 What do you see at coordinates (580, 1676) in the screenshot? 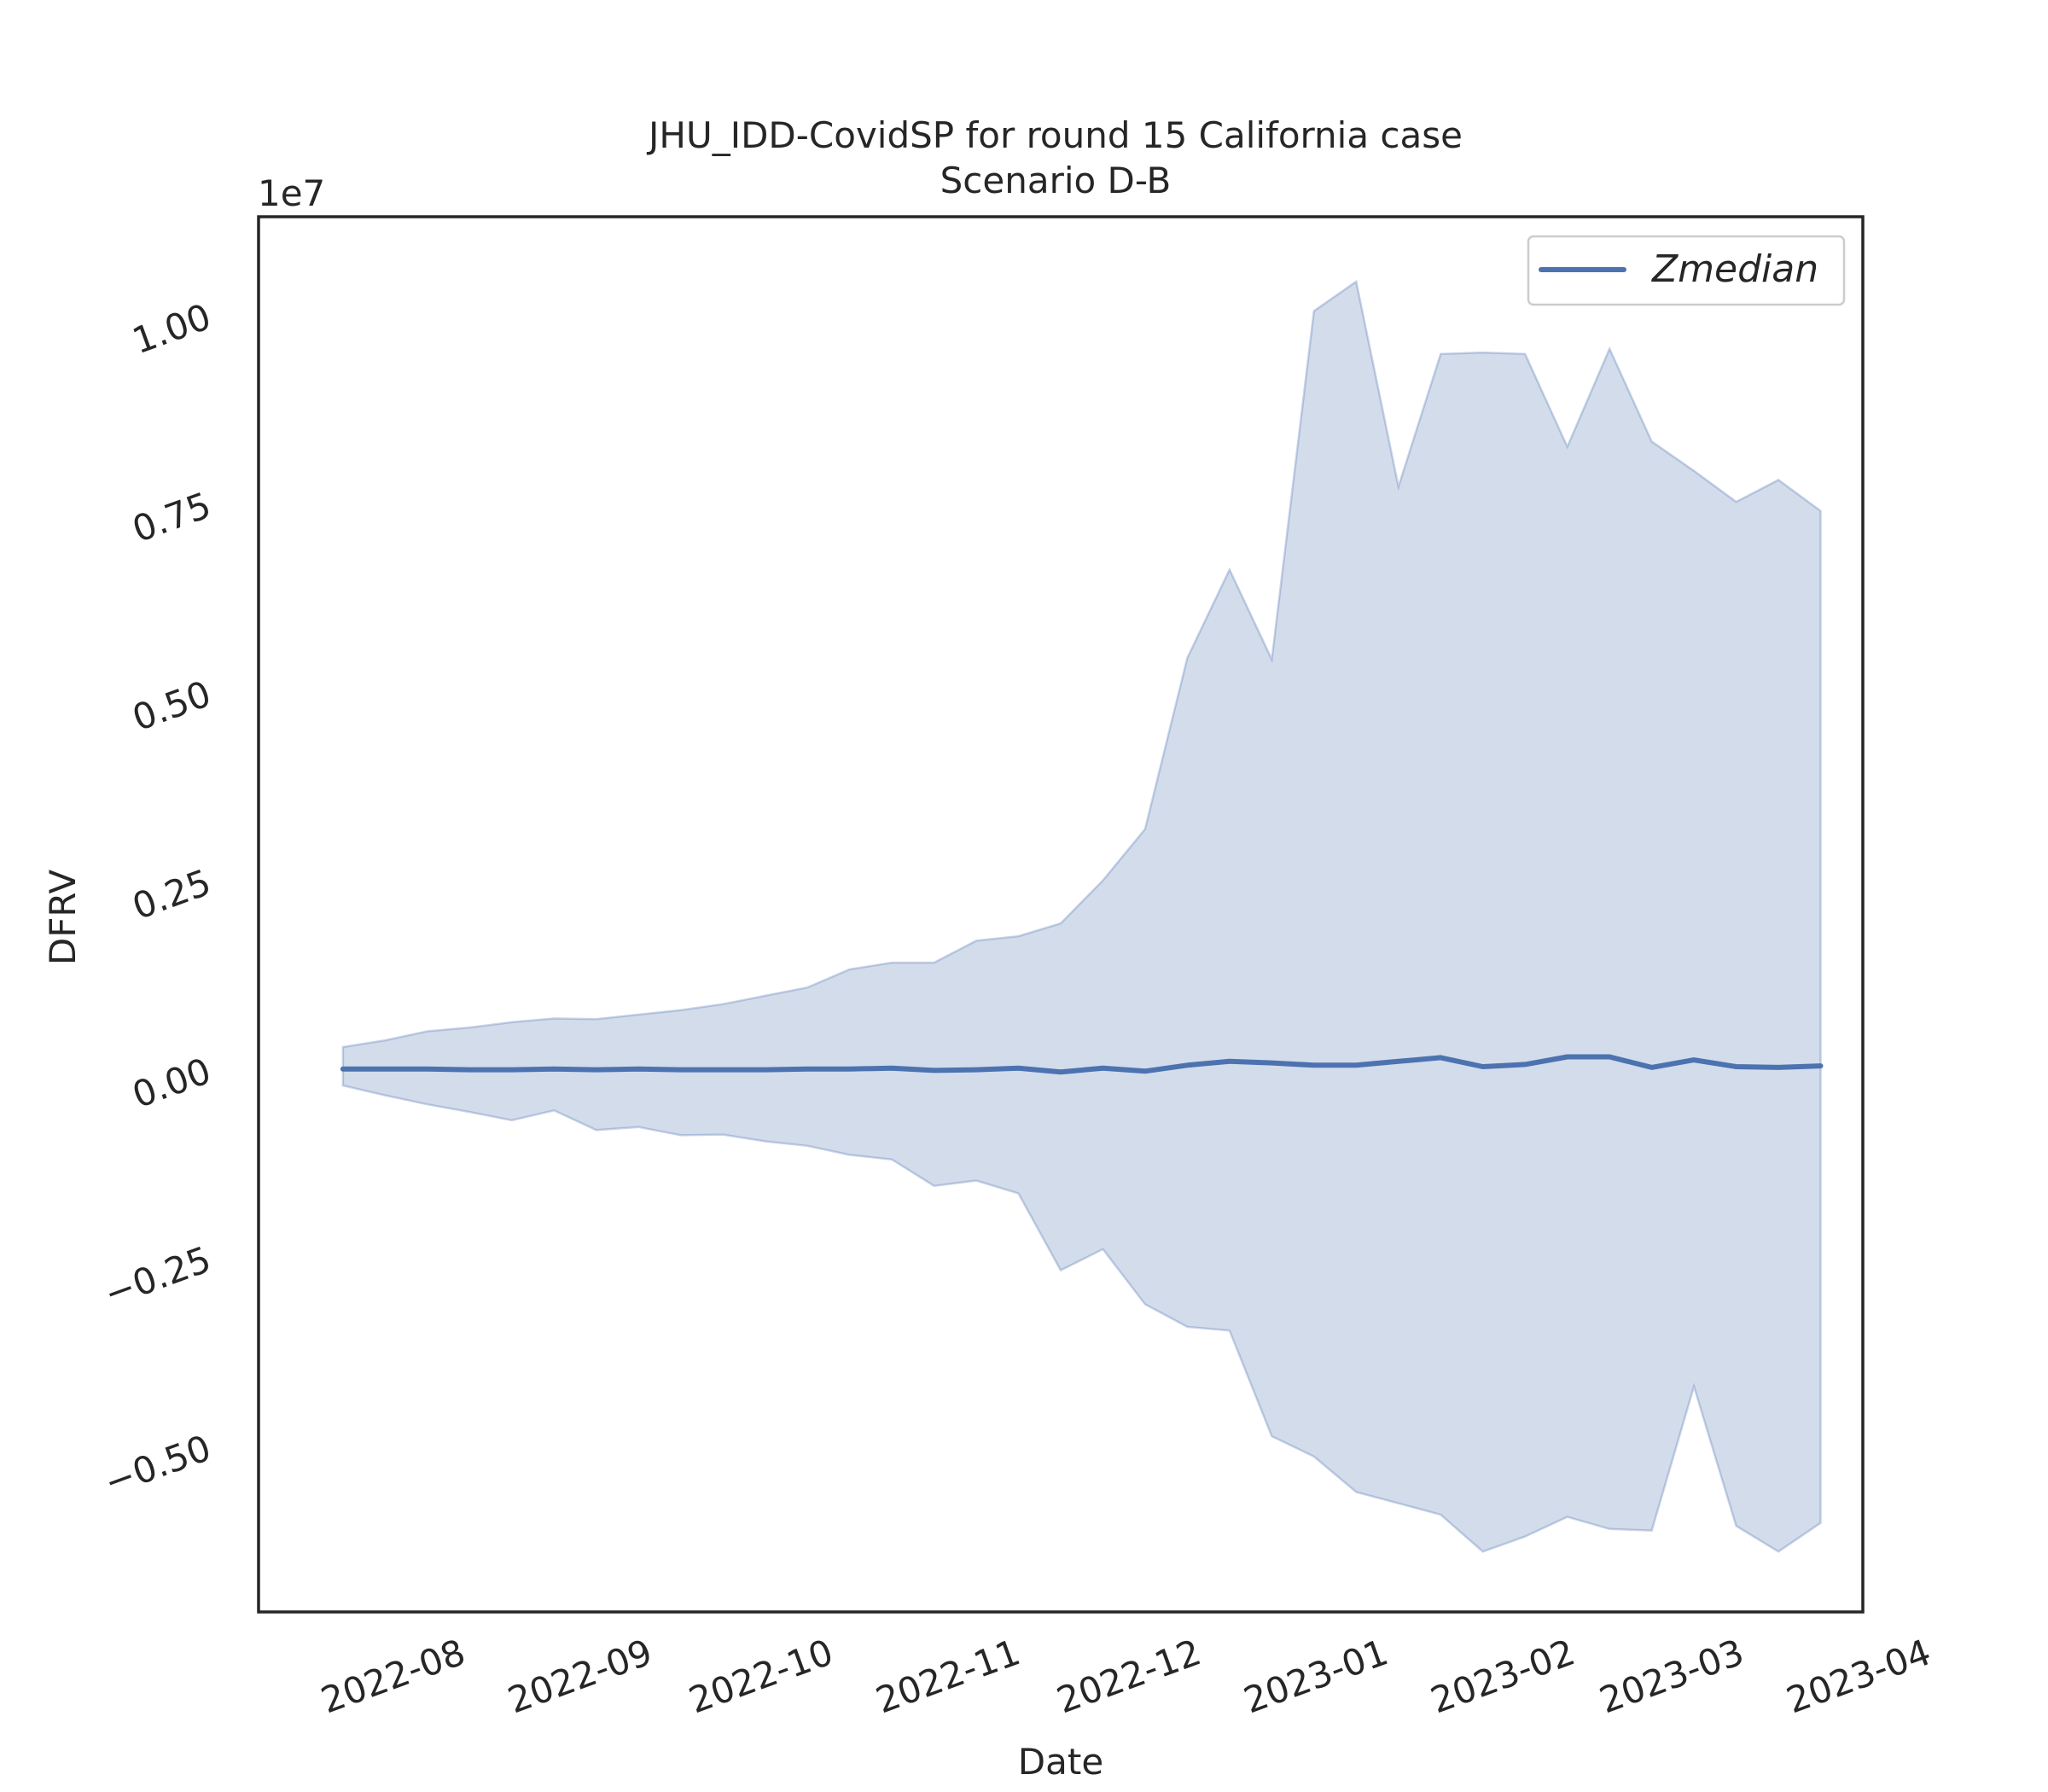
I see `x-tick-label: 2022-09` at bounding box center [580, 1676].